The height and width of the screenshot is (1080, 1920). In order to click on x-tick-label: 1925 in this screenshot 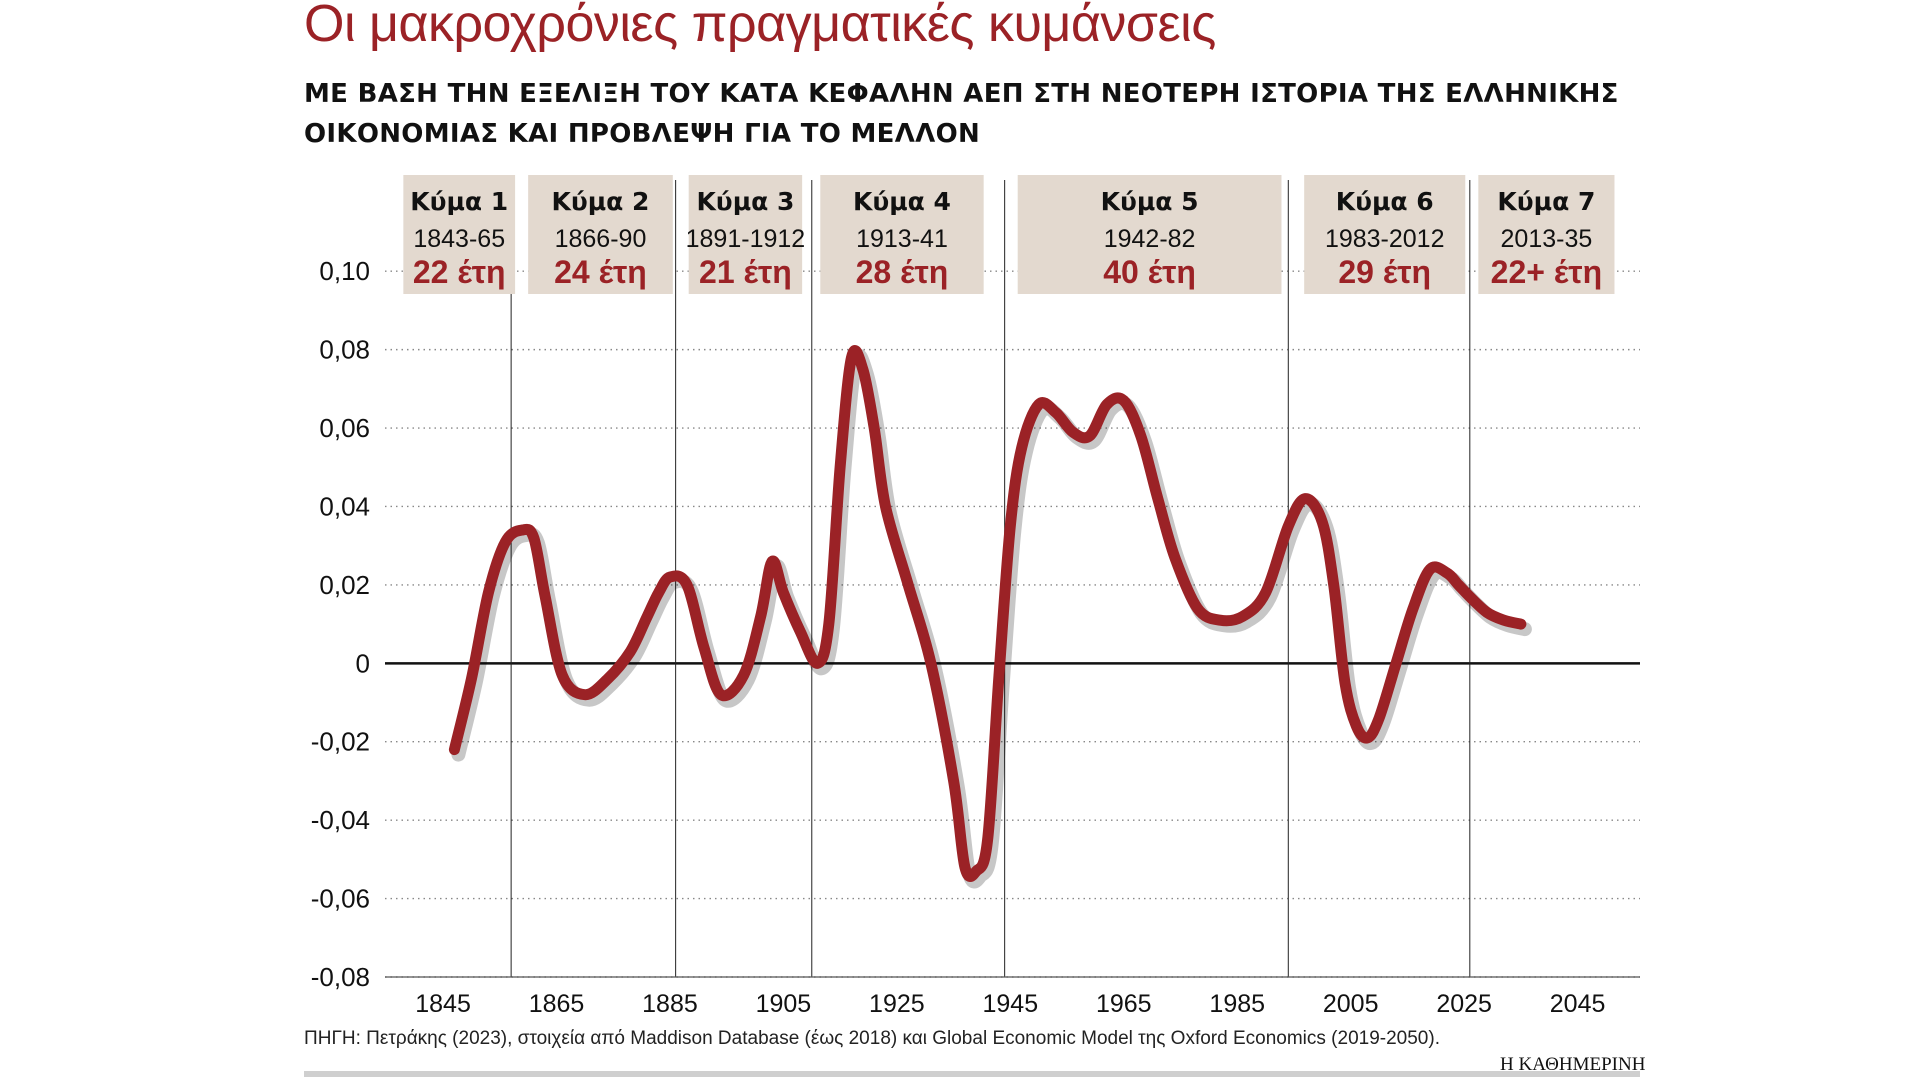, I will do `click(897, 1004)`.